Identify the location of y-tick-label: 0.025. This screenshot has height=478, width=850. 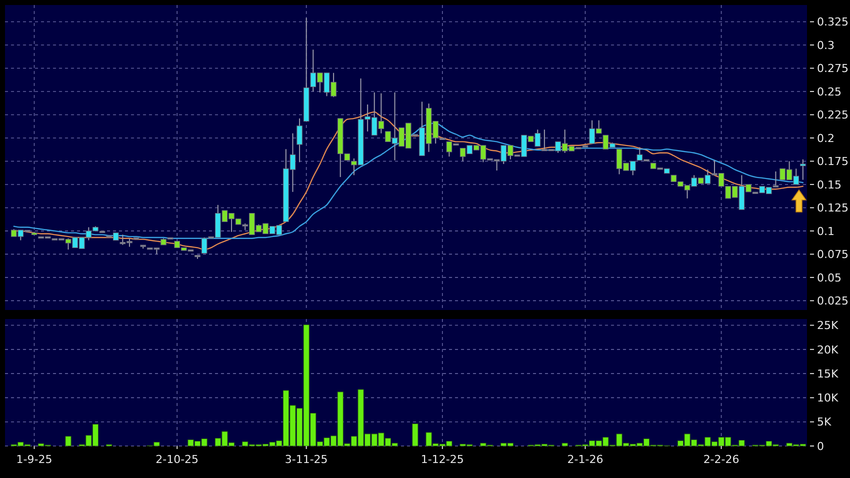
(832, 301).